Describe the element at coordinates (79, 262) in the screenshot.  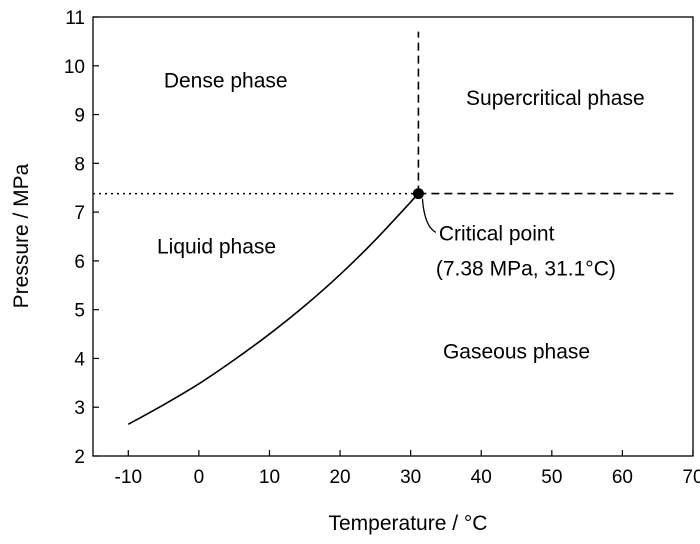
I see `y-tick-label: 6` at that location.